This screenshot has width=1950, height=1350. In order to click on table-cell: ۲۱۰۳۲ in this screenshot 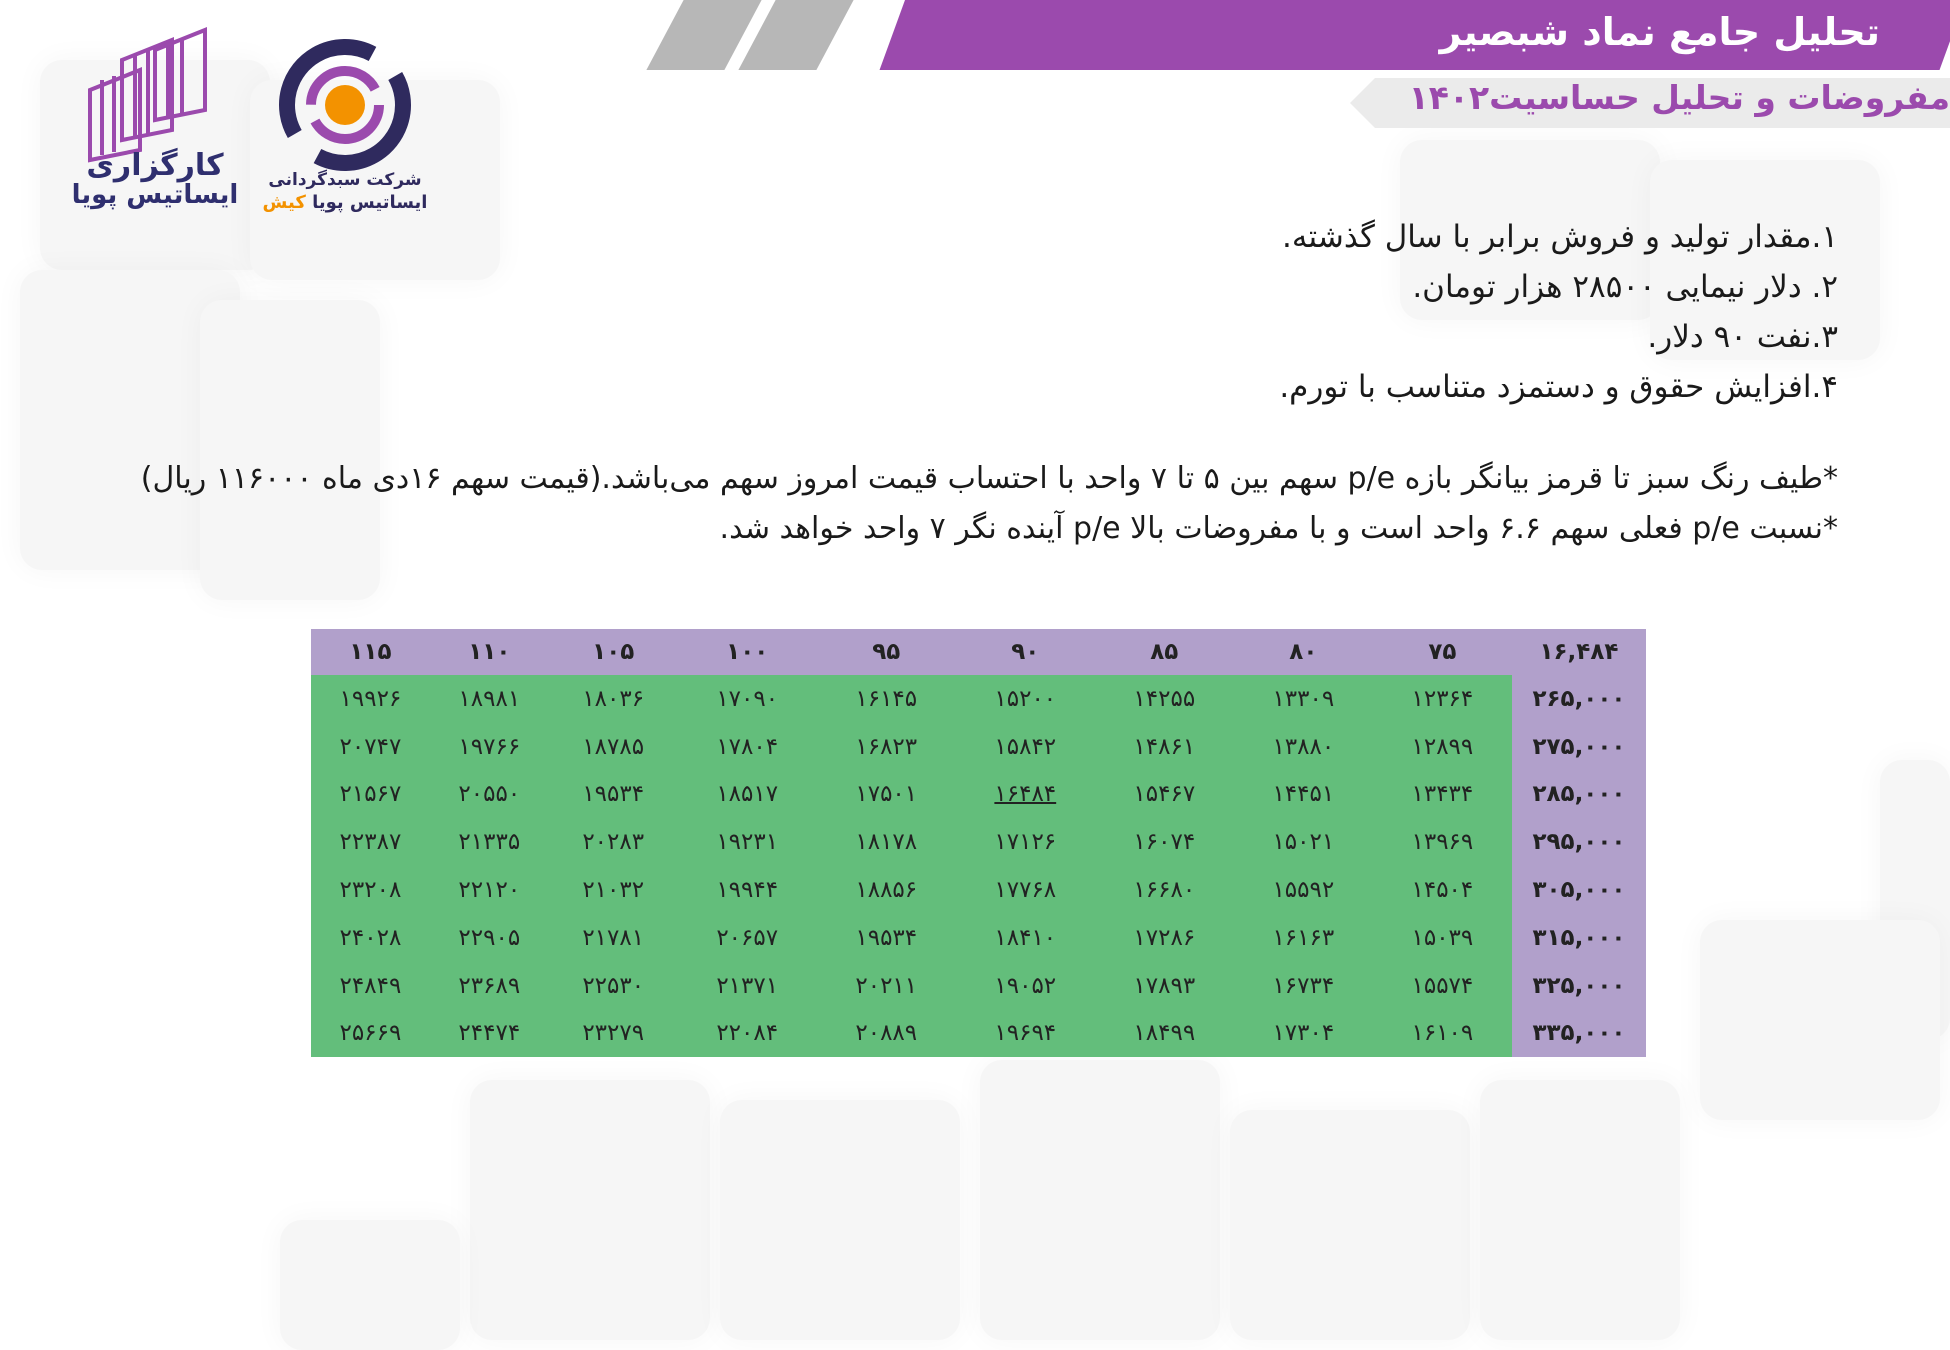, I will do `click(613, 890)`.